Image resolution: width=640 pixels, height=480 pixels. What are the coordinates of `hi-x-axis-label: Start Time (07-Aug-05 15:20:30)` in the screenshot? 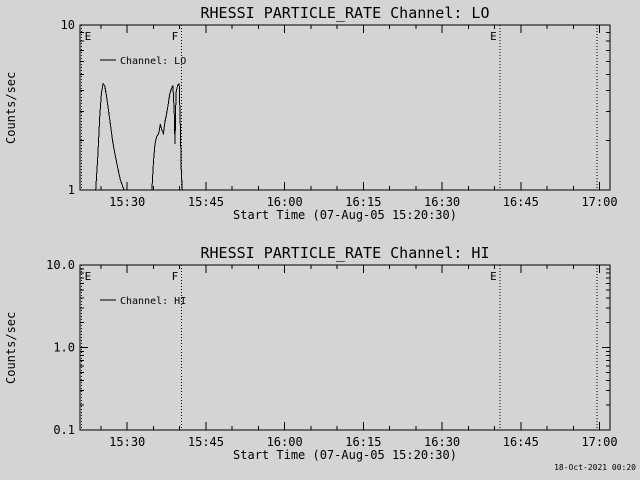 It's located at (345, 455).